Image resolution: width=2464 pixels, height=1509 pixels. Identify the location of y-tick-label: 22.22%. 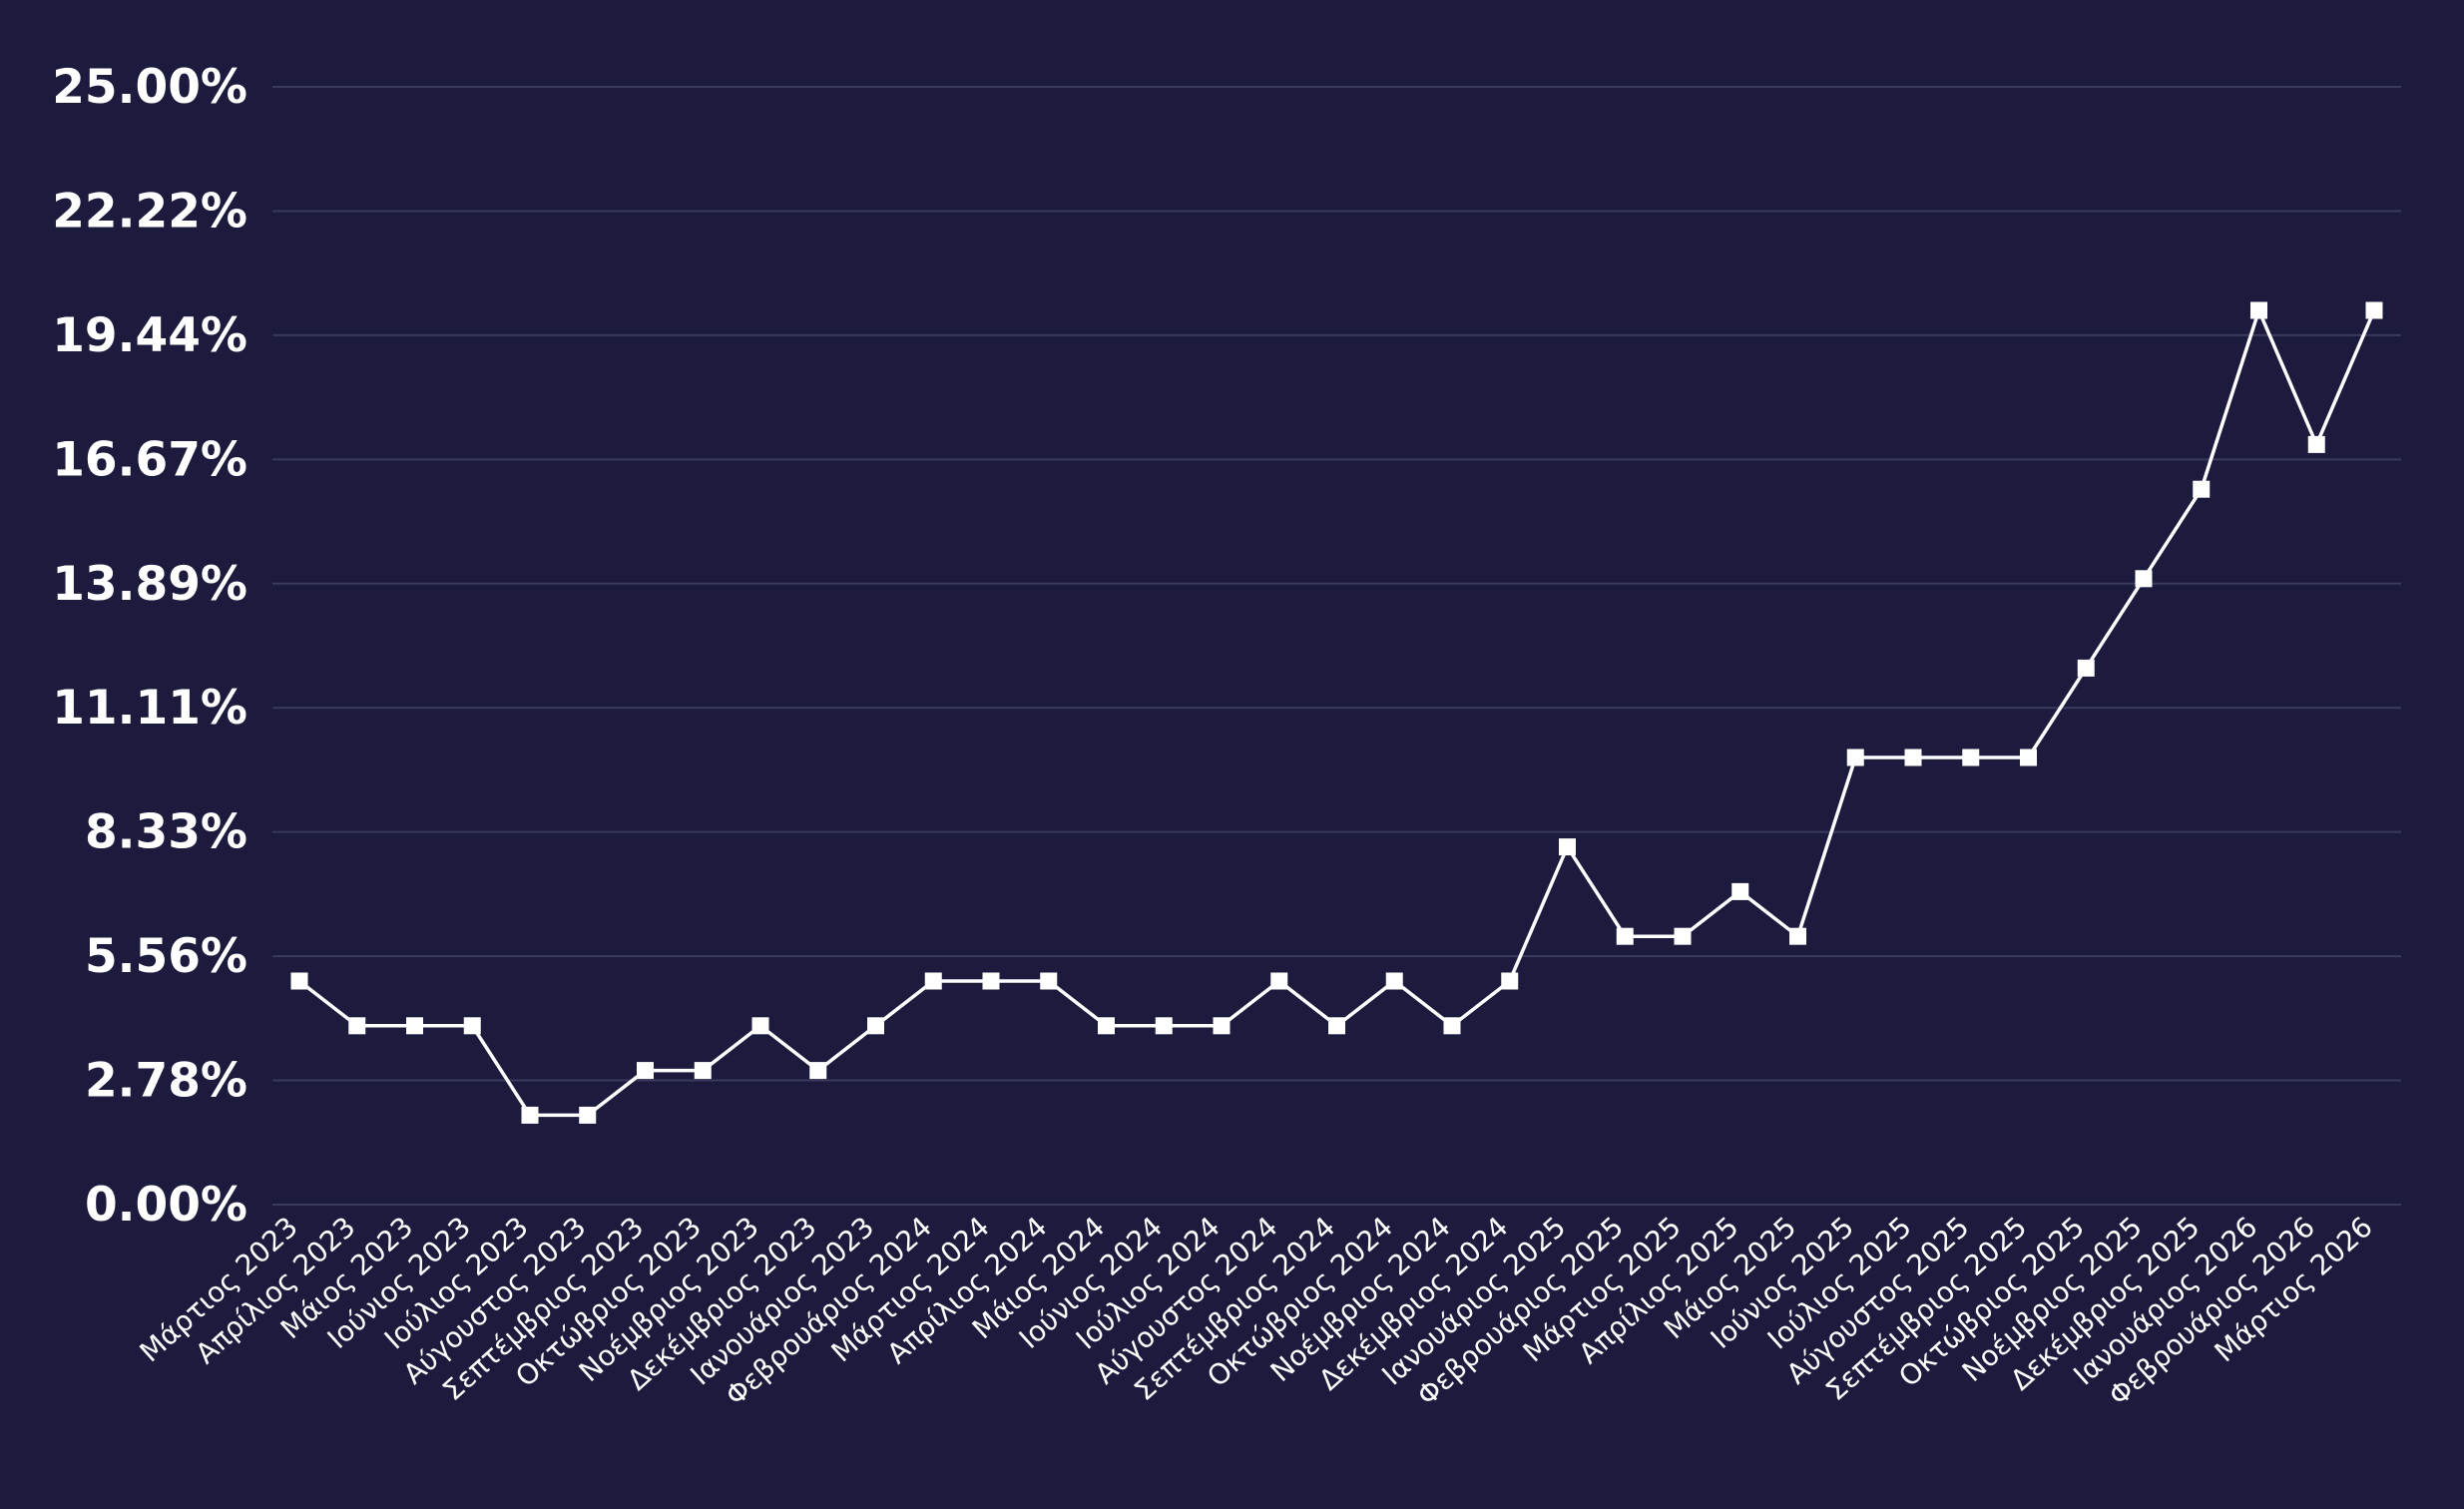
(149, 211).